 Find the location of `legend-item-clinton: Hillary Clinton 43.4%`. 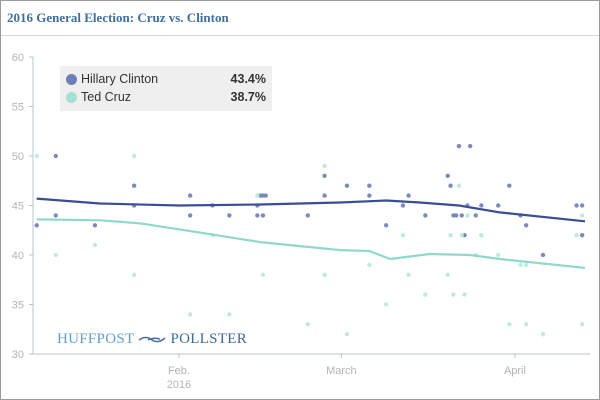

legend-item-clinton: Hillary Clinton 43.4% is located at coordinates (166, 80).